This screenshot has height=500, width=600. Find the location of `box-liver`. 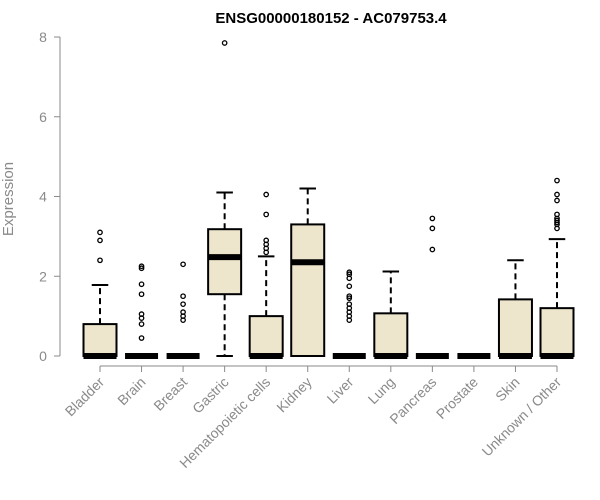

box-liver is located at coordinates (349, 314).